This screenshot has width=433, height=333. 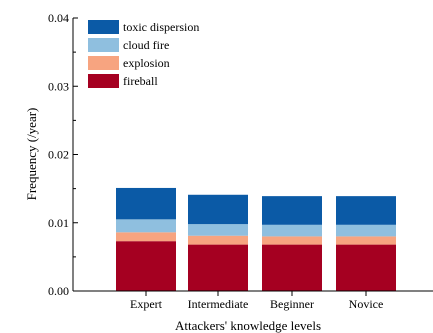 What do you see at coordinates (218, 240) in the screenshot?
I see `bar-explosion-intermediate` at bounding box center [218, 240].